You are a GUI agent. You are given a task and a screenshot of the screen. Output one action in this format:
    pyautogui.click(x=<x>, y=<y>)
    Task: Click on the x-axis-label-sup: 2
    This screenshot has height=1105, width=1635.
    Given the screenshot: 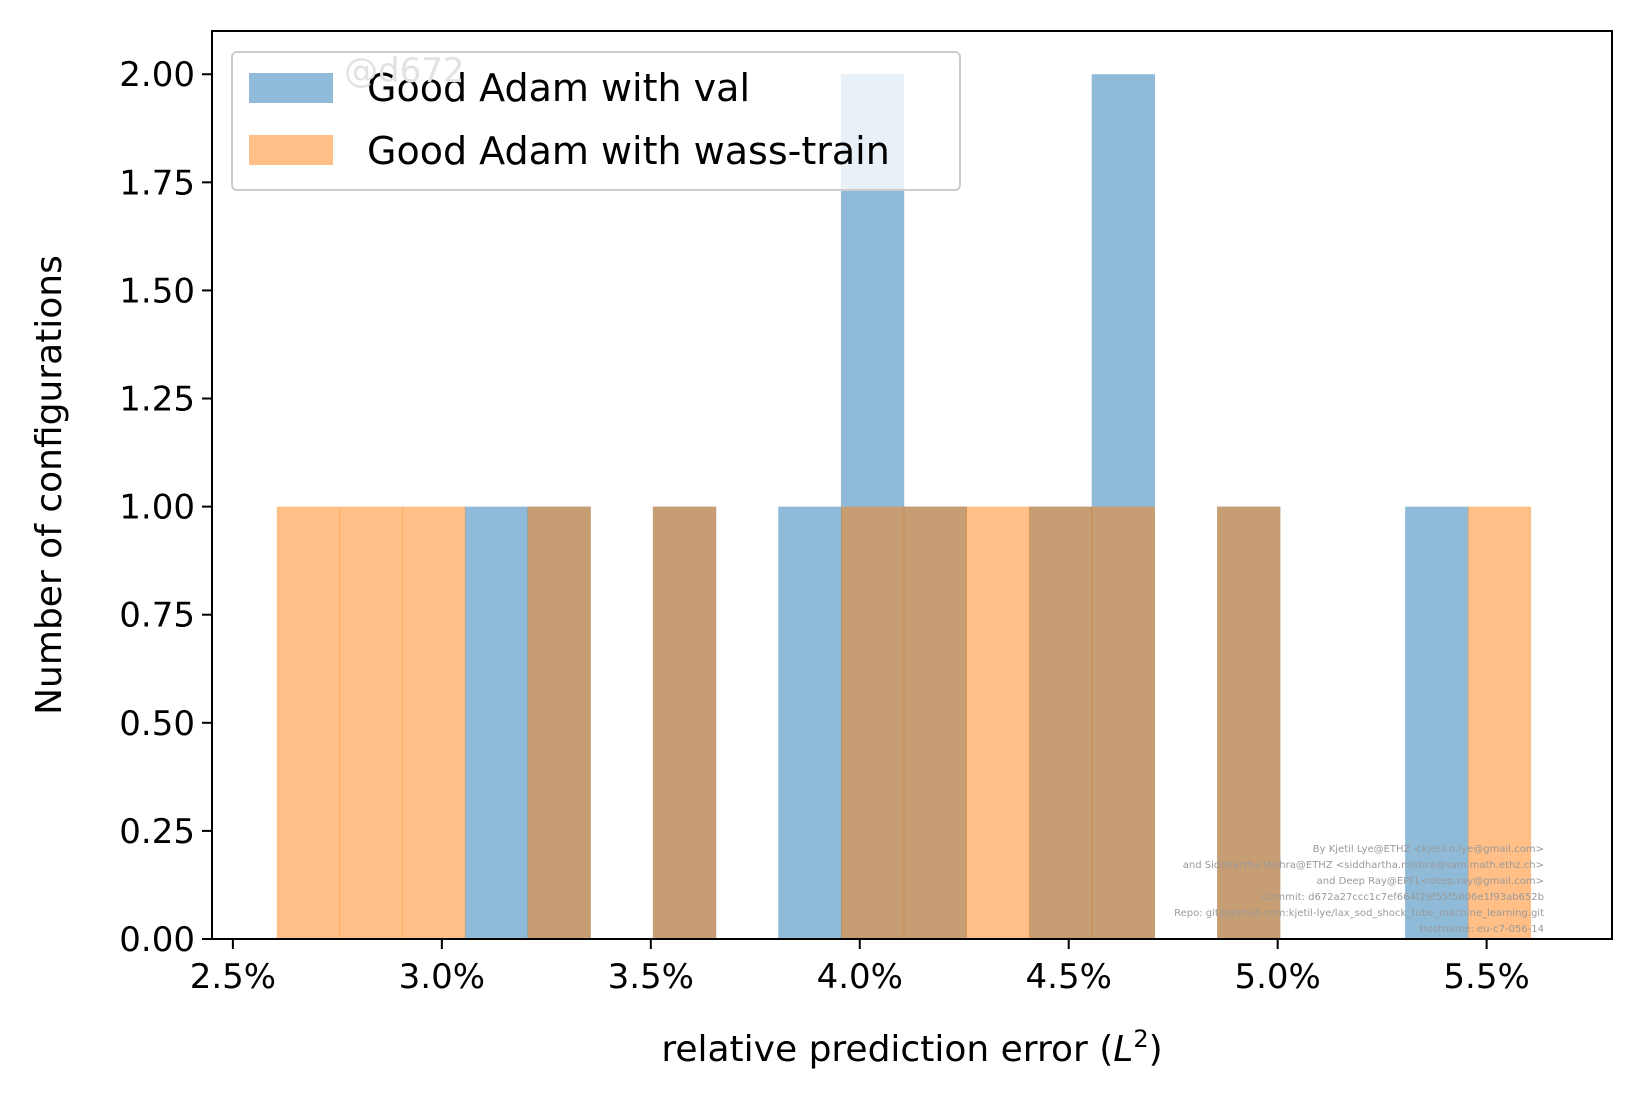 What is the action you would take?
    pyautogui.click(x=1140, y=1039)
    